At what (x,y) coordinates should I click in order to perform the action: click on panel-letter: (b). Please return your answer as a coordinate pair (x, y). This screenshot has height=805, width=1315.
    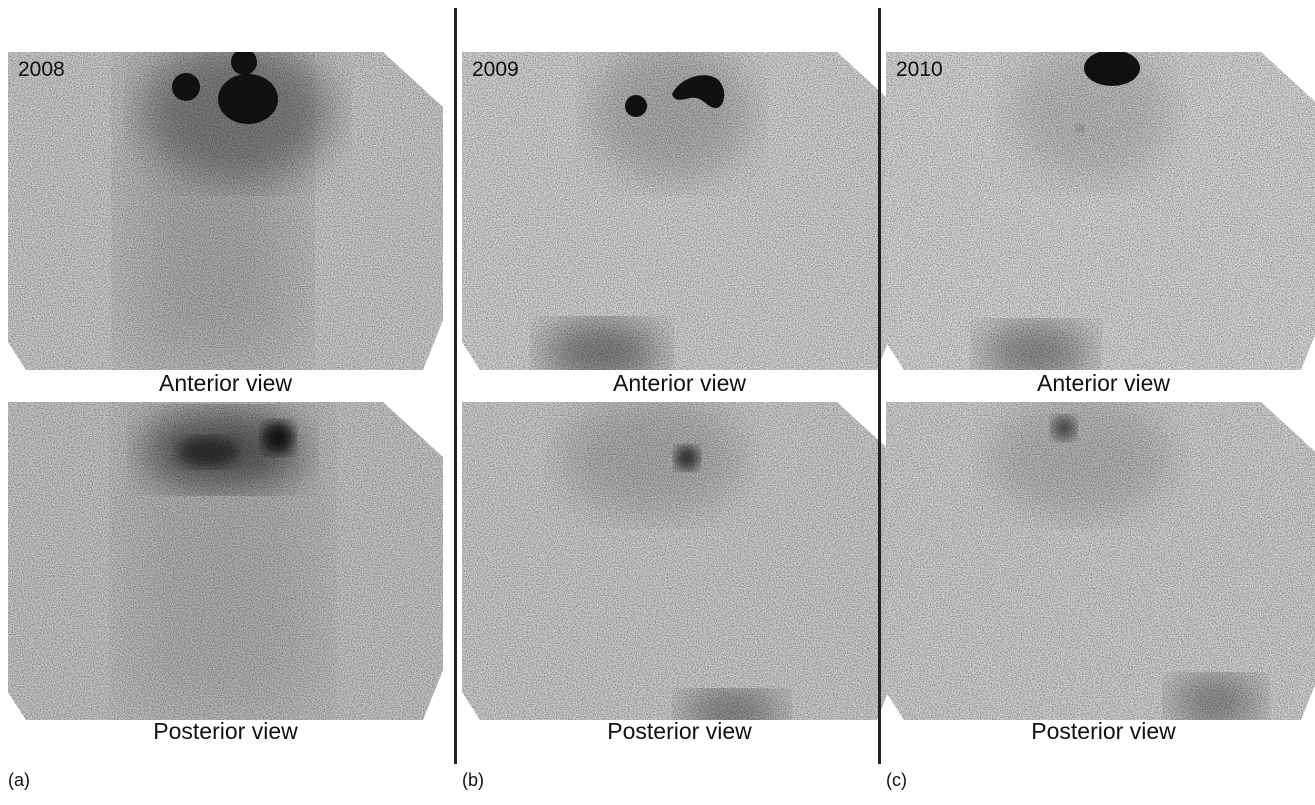
    Looking at the image, I should click on (473, 780).